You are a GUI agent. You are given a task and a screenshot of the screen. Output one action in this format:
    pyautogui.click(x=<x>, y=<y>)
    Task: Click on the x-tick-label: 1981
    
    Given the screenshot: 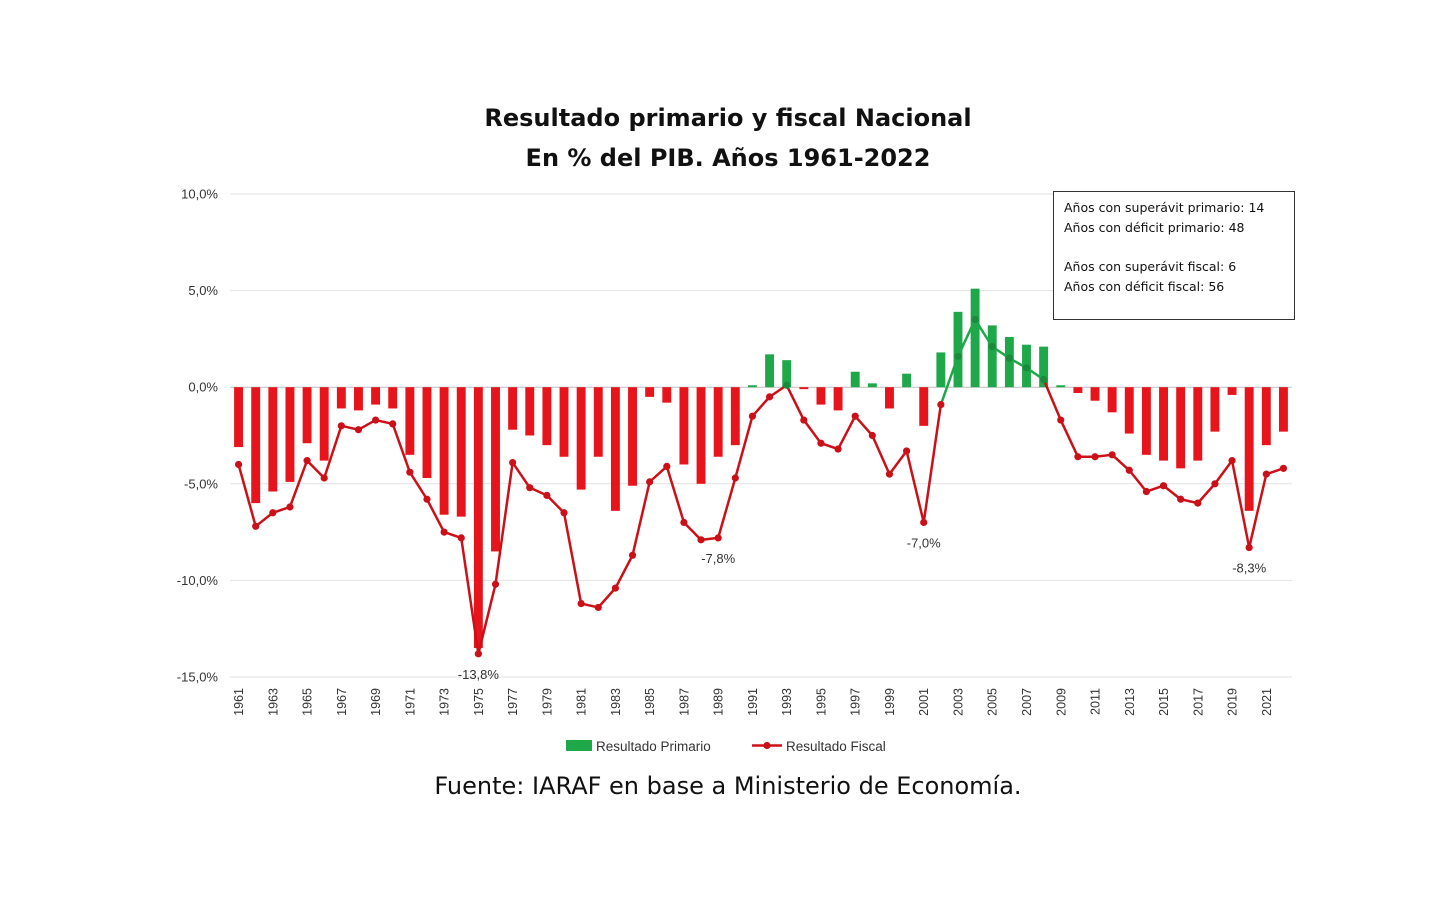 What is the action you would take?
    pyautogui.click(x=582, y=702)
    